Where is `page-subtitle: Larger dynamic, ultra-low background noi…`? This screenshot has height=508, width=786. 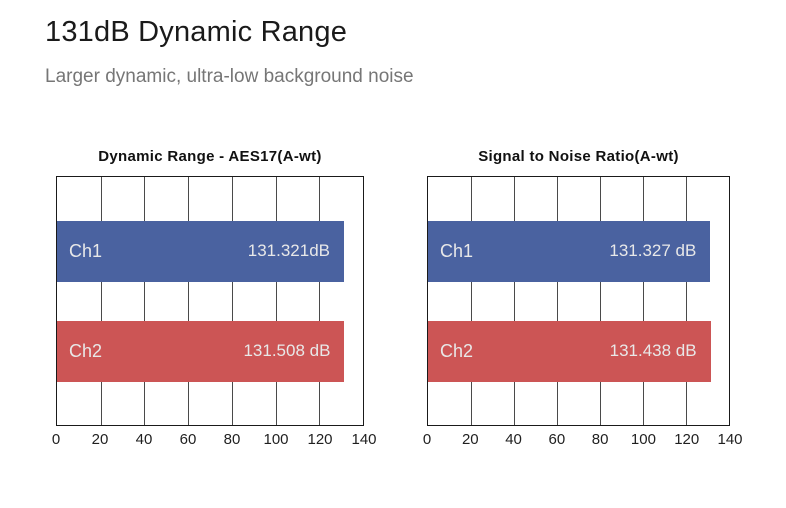
page-subtitle: Larger dynamic, ultra-low background noi… is located at coordinates (229, 76).